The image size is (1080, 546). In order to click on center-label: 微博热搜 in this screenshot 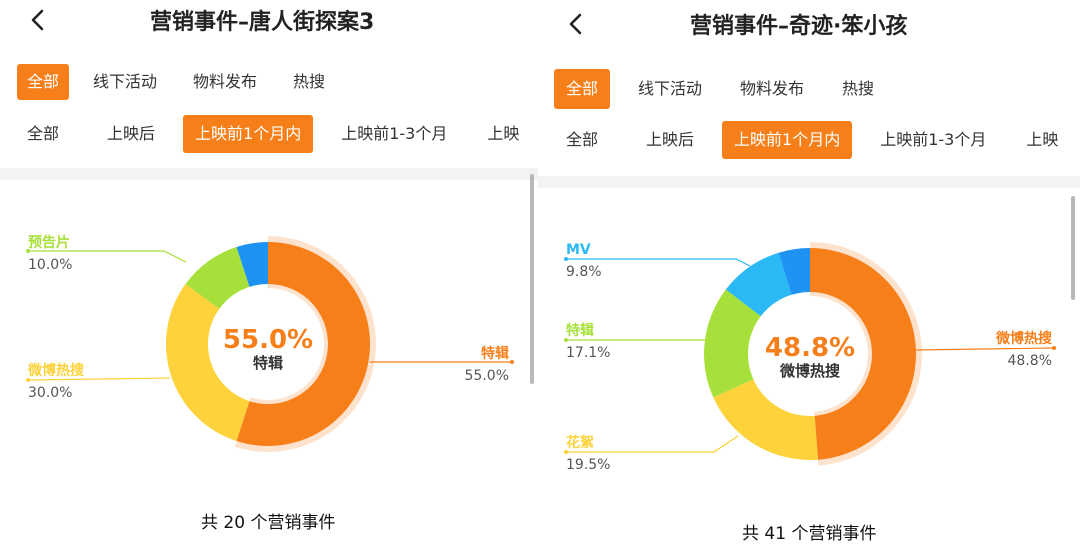, I will do `click(810, 371)`.